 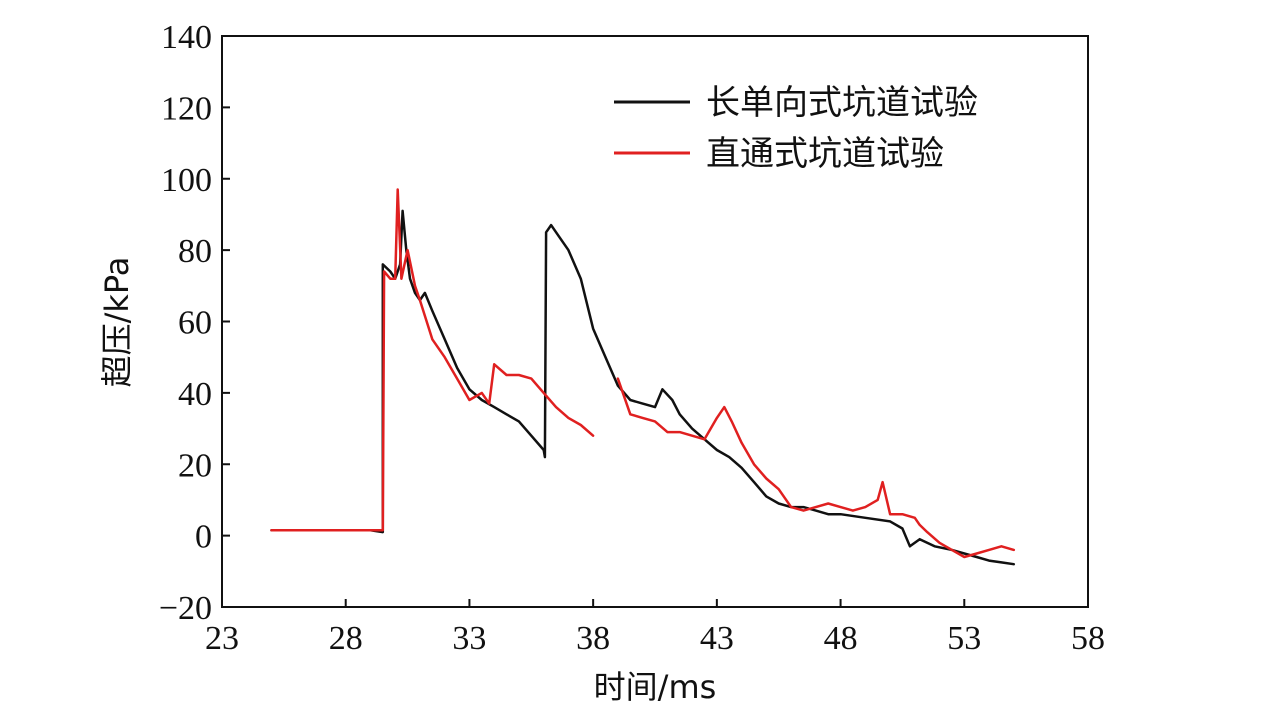 I want to click on x-tick-label: 38, so click(x=593, y=638).